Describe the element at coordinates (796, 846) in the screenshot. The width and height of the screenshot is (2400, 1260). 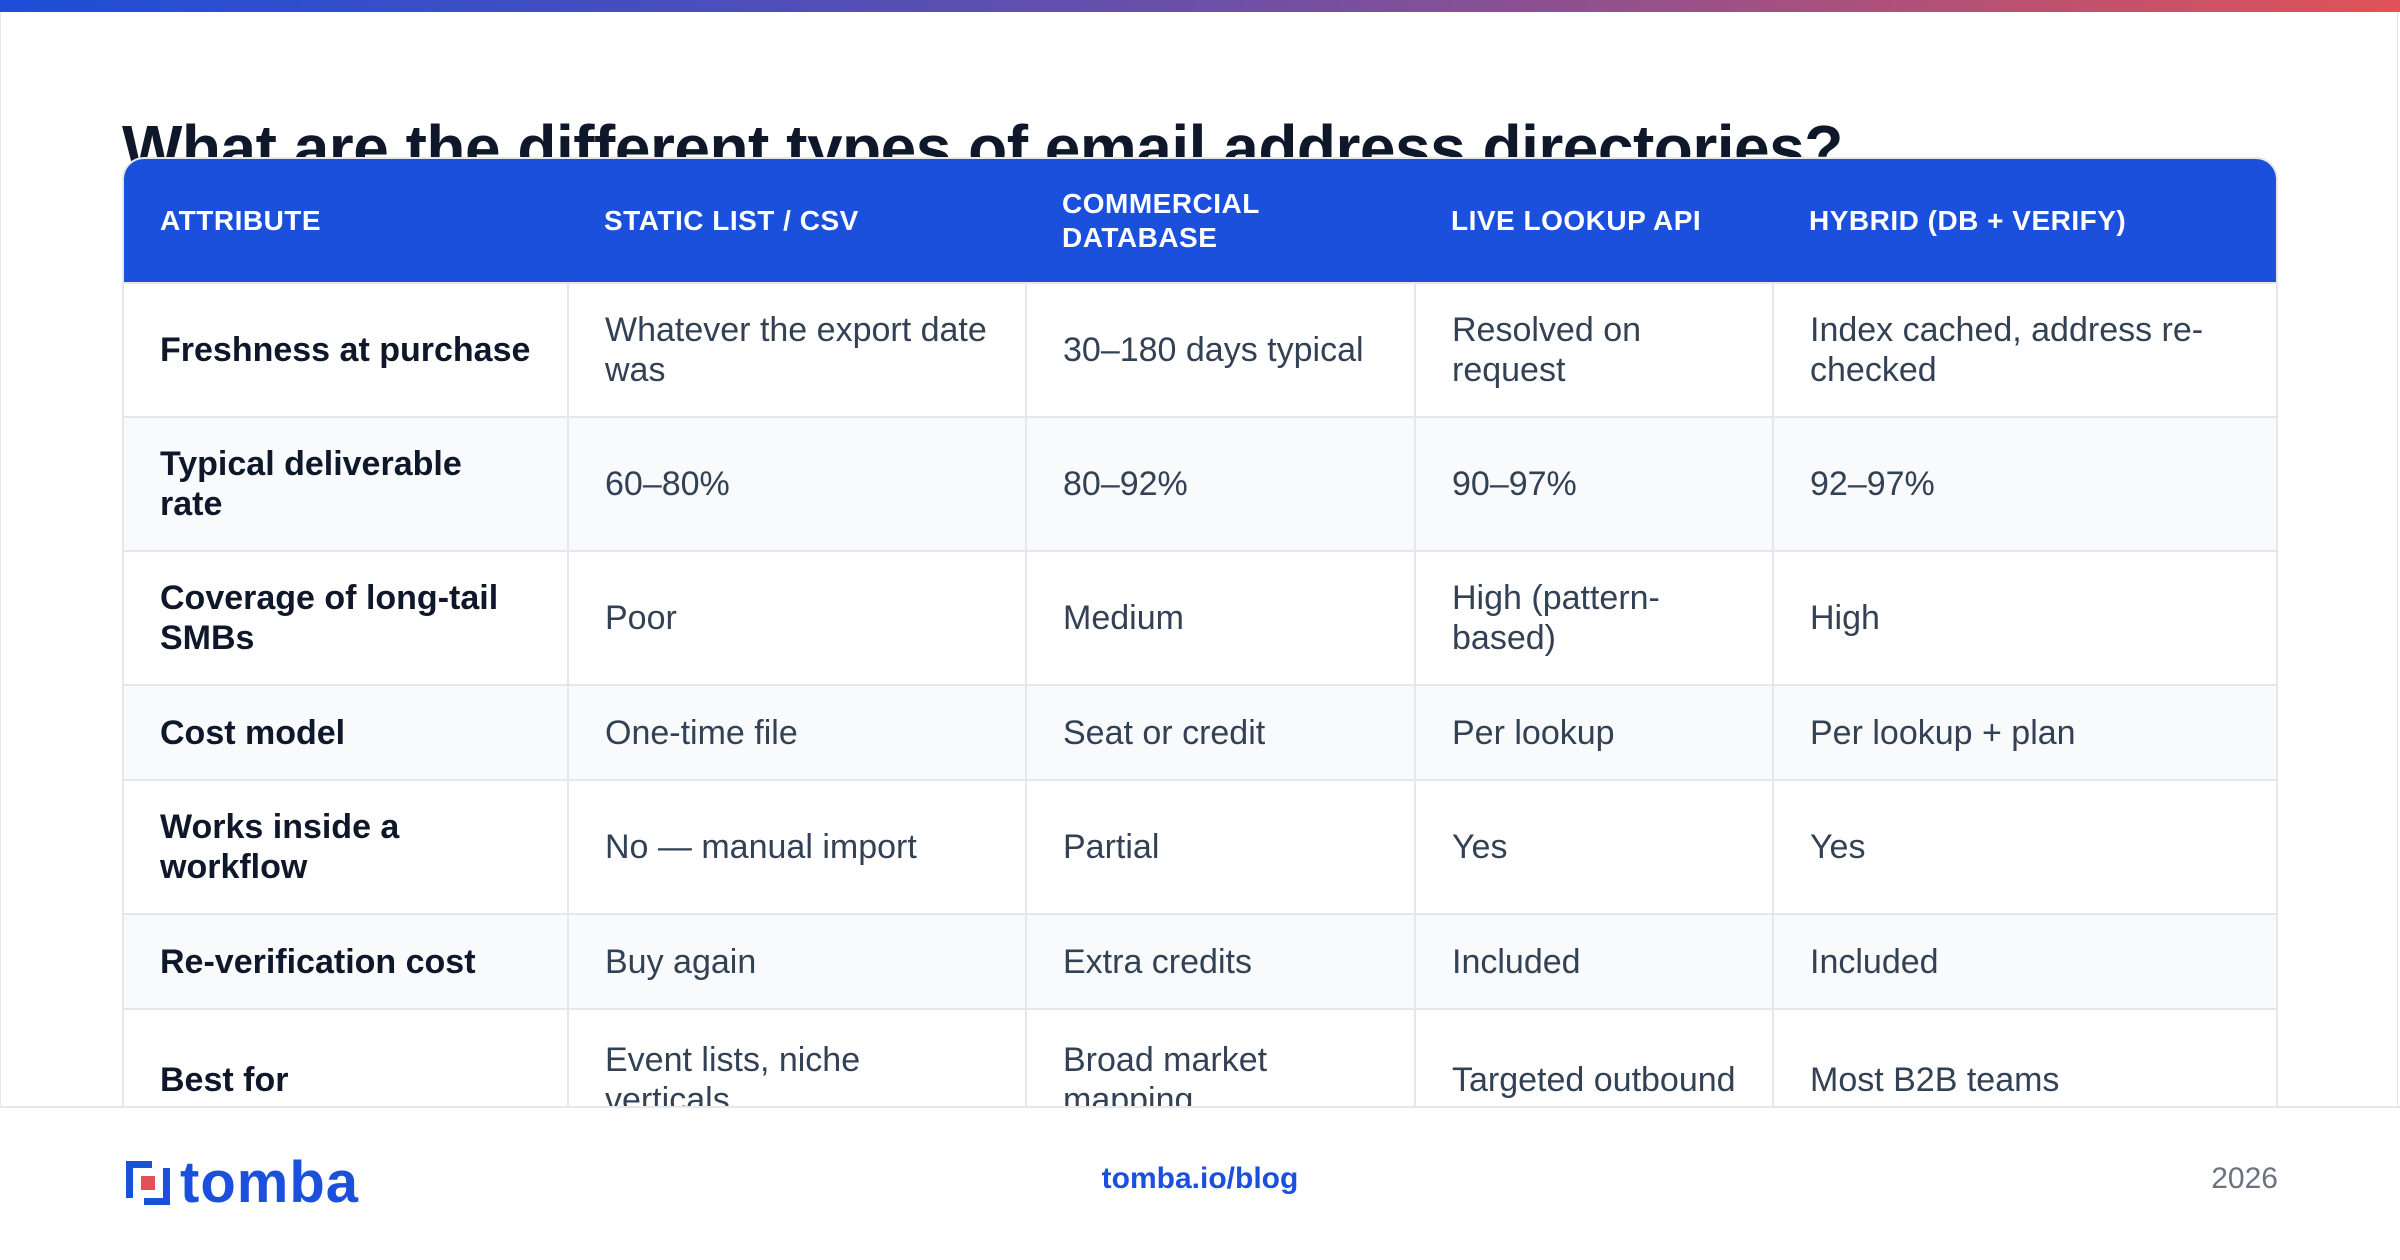
I see `table-cell: No — manual import` at that location.